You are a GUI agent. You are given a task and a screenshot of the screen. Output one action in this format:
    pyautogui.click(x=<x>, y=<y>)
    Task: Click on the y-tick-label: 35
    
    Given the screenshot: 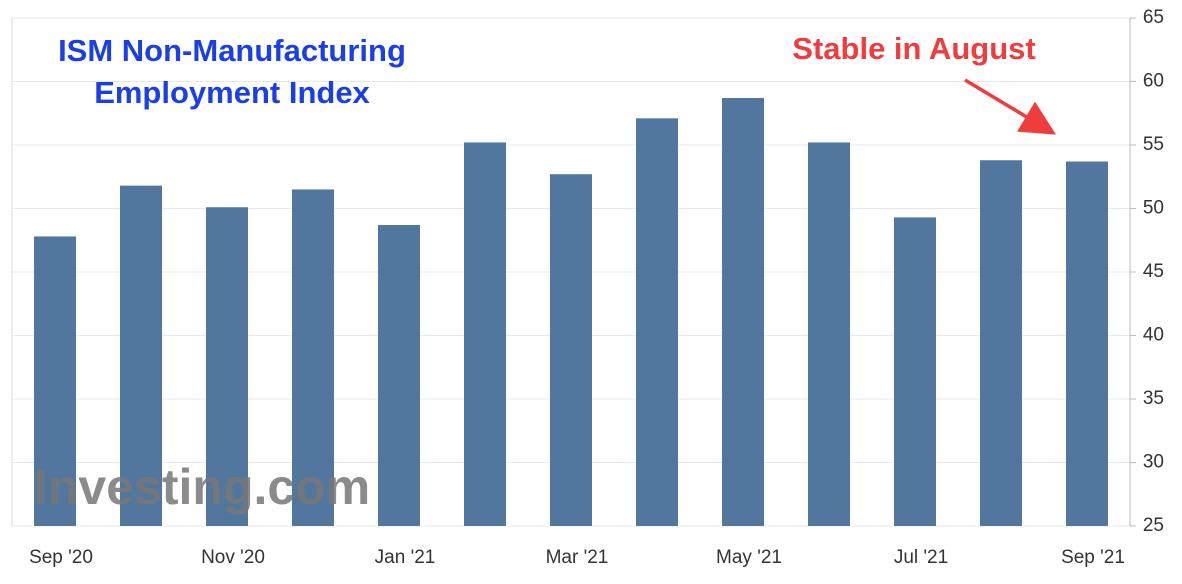 What is the action you would take?
    pyautogui.click(x=1153, y=398)
    